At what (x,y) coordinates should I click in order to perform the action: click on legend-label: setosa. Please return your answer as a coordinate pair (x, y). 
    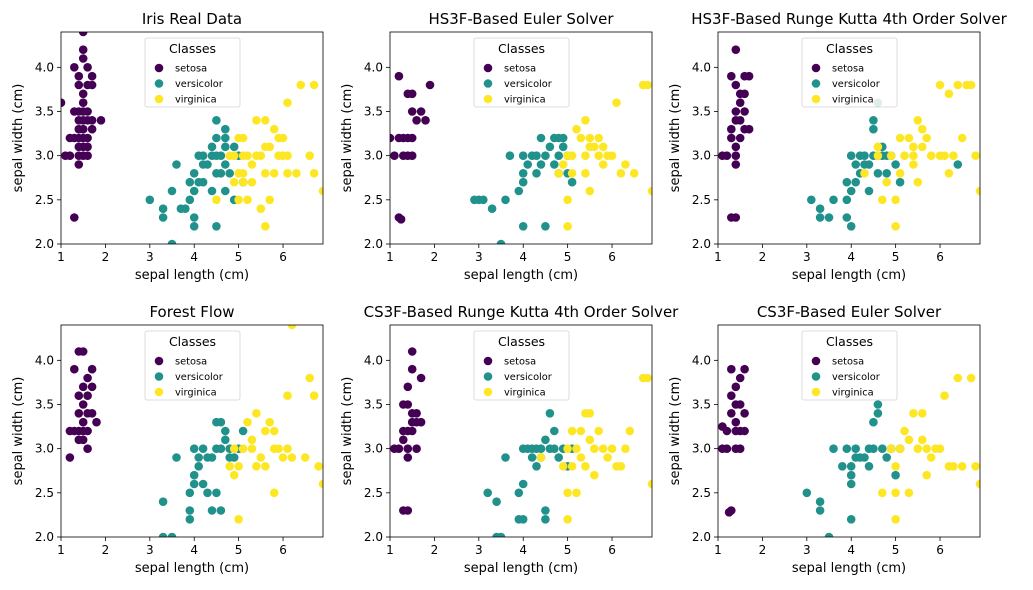
    Looking at the image, I should click on (848, 69).